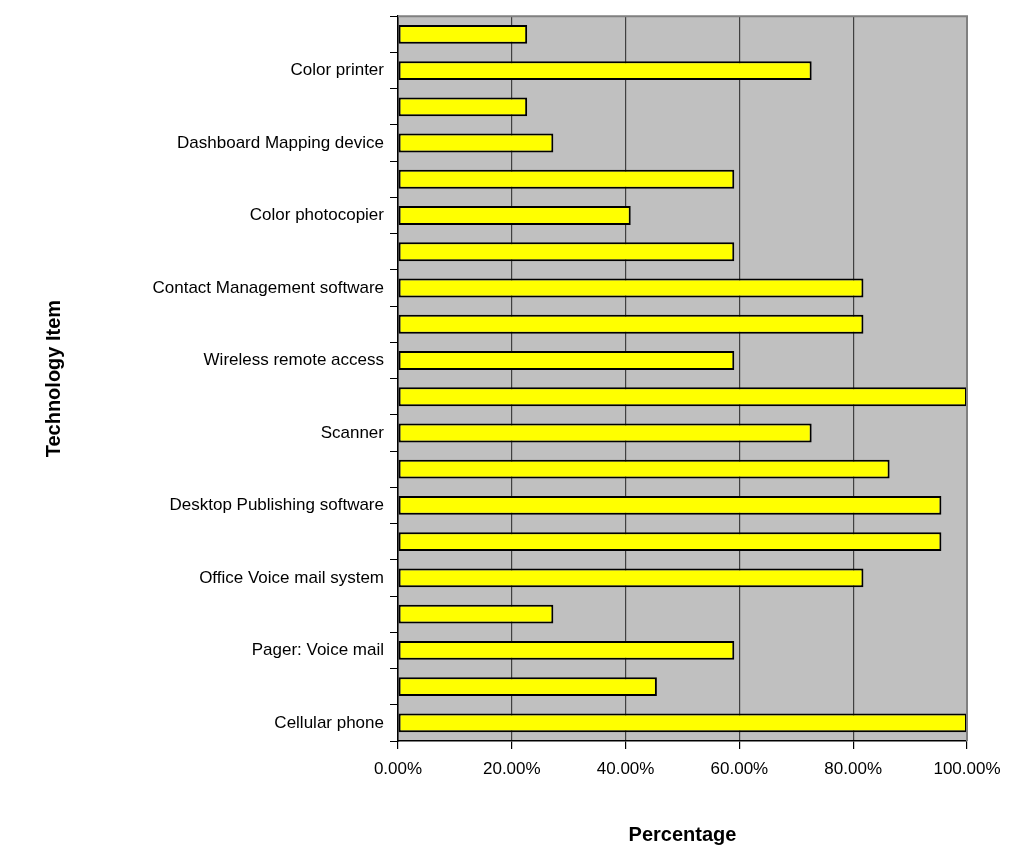  Describe the element at coordinates (739, 768) in the screenshot. I see `x-tick-label: 60.00%` at that location.